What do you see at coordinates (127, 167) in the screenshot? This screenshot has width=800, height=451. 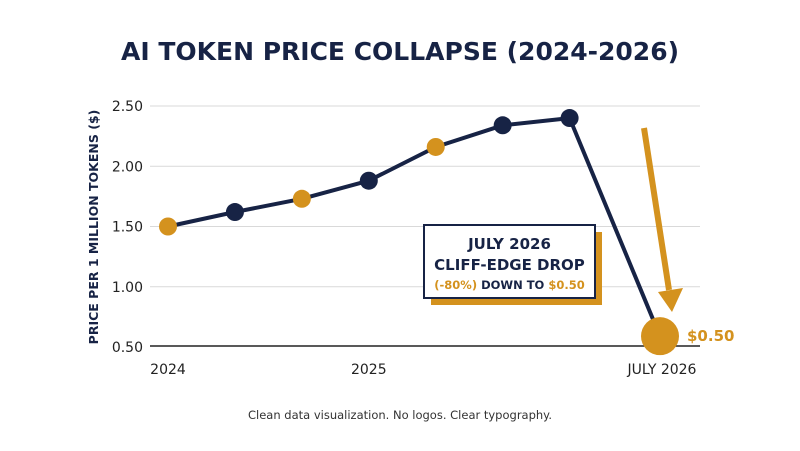 I see `y-tick-label: 2.00` at bounding box center [127, 167].